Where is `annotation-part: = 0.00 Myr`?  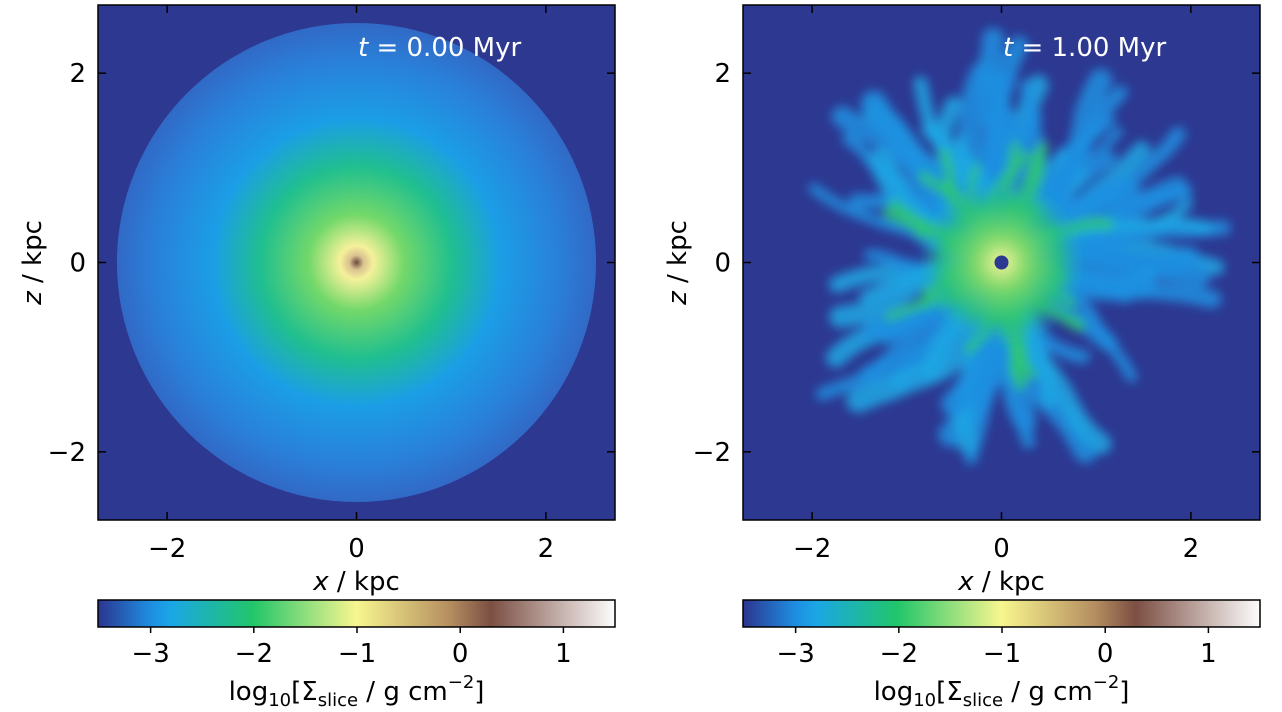 annotation-part: = 0.00 Myr is located at coordinates (444, 48).